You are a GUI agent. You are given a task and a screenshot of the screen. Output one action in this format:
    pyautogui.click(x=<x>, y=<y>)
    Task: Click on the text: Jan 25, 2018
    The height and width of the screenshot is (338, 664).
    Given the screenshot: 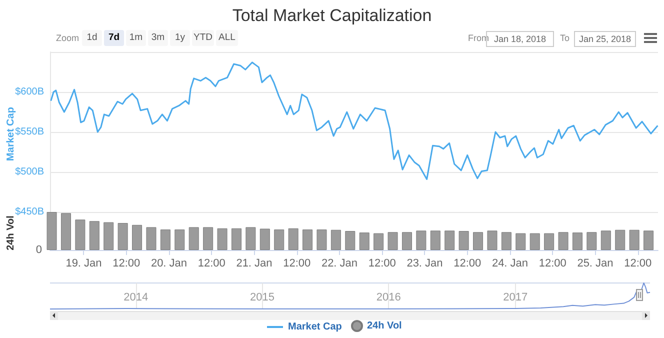 What is the action you would take?
    pyautogui.click(x=605, y=39)
    